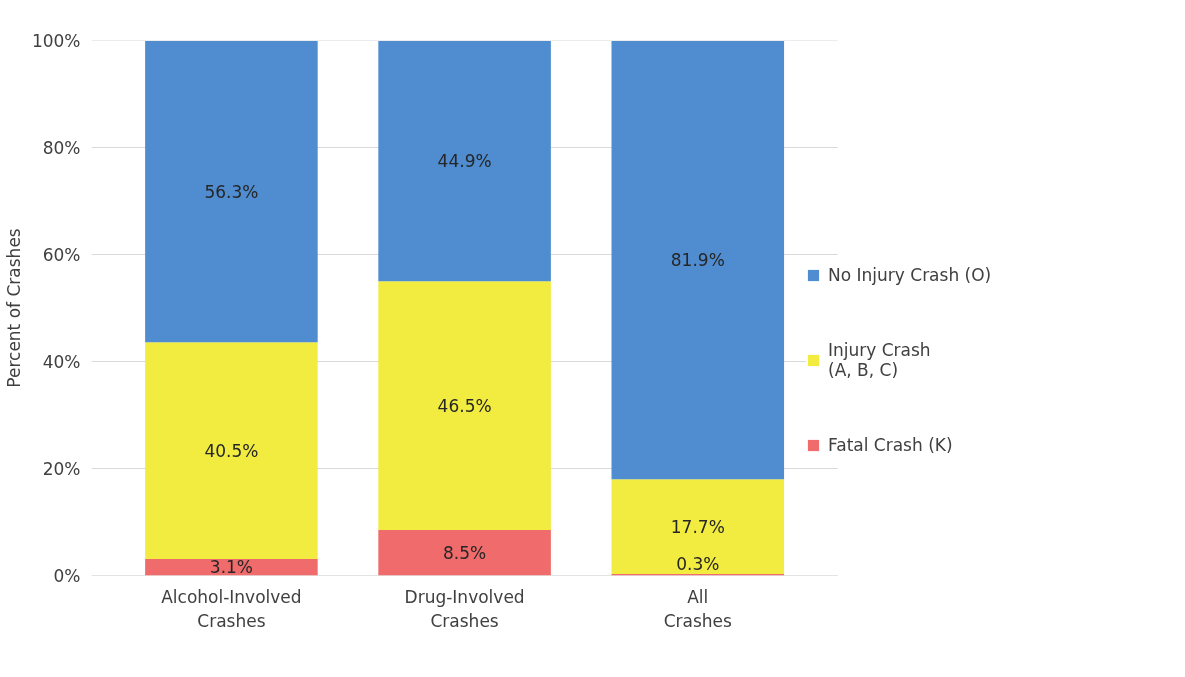 The height and width of the screenshot is (677, 1185). Describe the element at coordinates (890, 445) in the screenshot. I see `legend-label: Fatal Crash (K)` at that location.